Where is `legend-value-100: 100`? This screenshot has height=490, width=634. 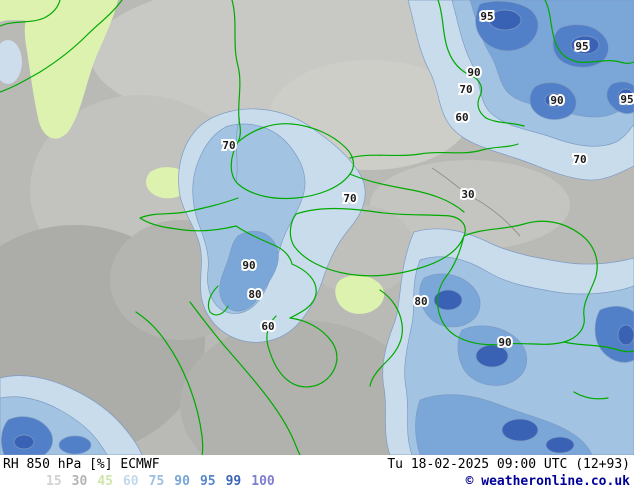 legend-value-100: 100 is located at coordinates (263, 481).